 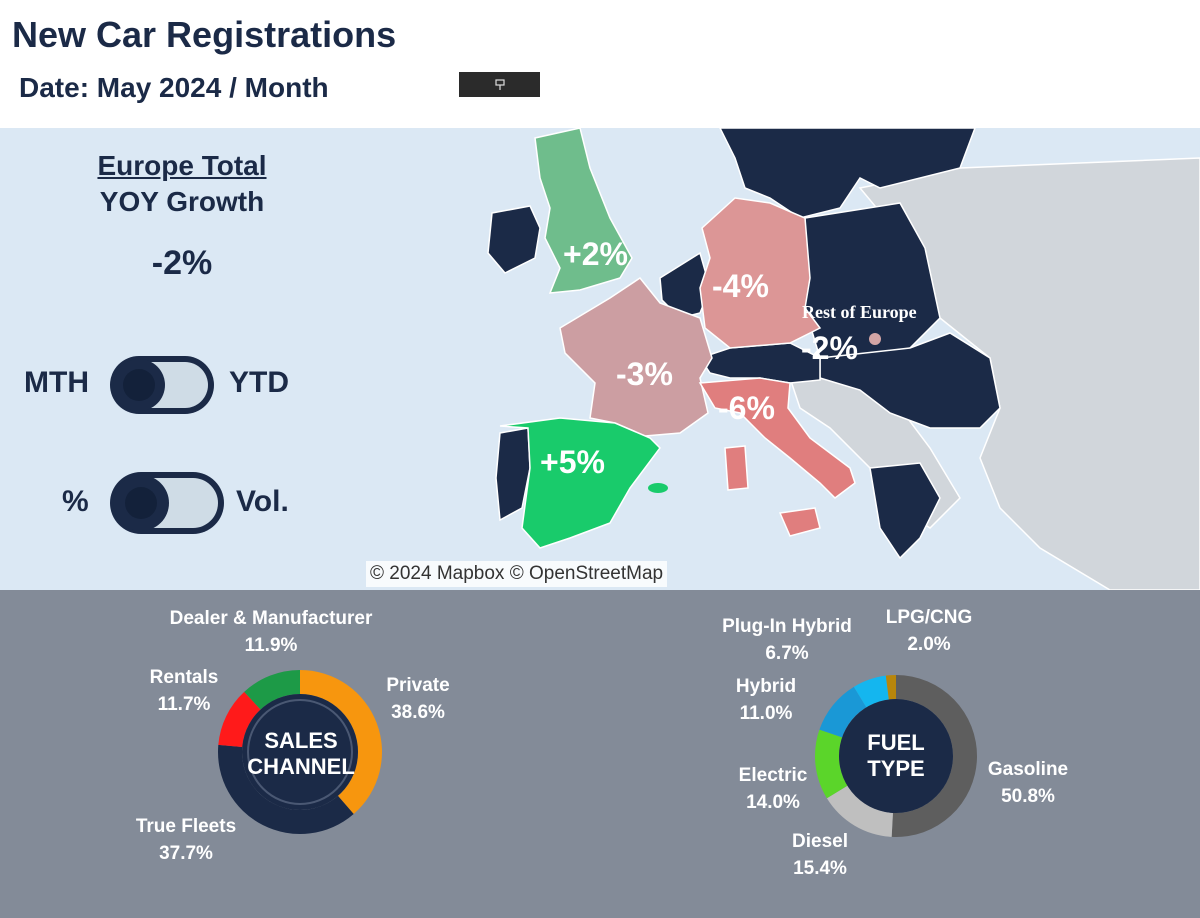 What do you see at coordinates (1028, 783) in the screenshot?
I see `fuel-label-gasoline: Gasoline 50.8%` at bounding box center [1028, 783].